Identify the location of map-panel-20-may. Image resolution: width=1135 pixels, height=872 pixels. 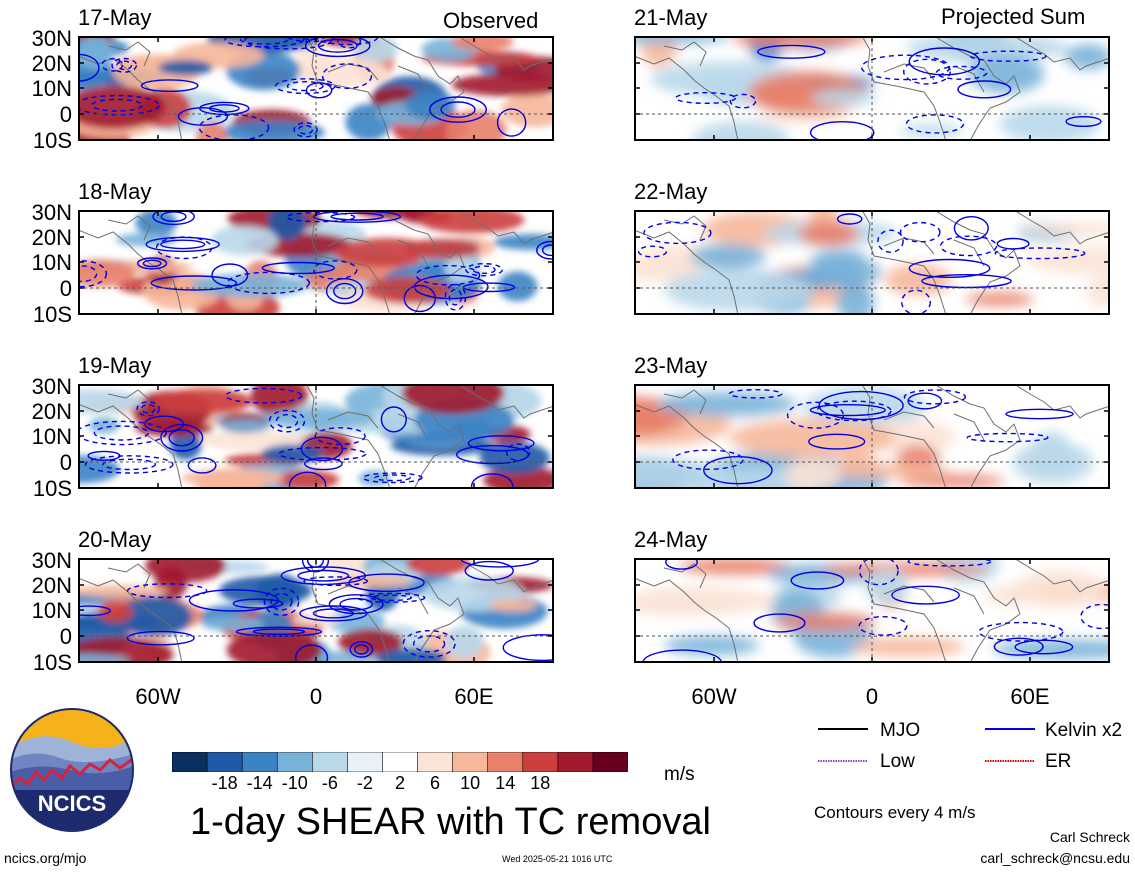
(316, 610).